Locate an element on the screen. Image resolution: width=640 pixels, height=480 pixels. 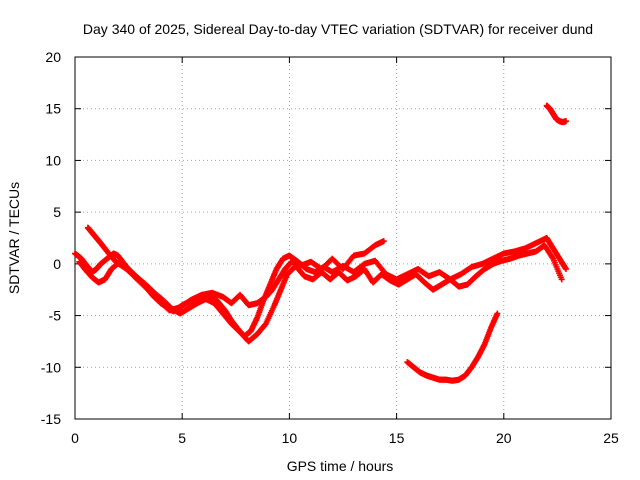
y-tick-label: 10 is located at coordinates (53, 160).